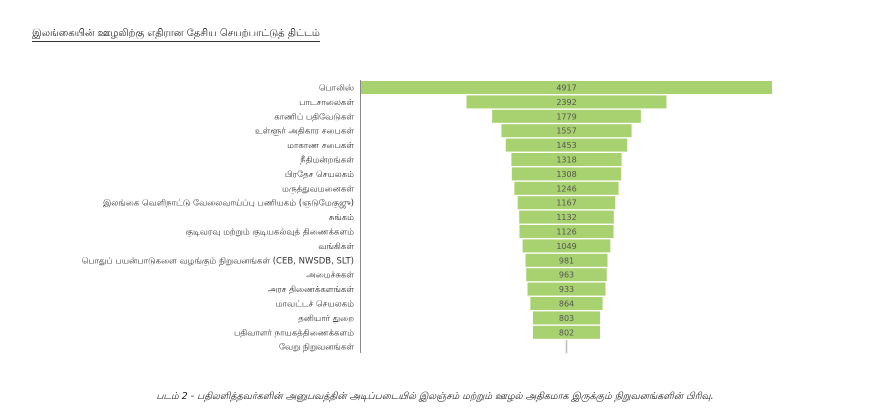 Image resolution: width=870 pixels, height=420 pixels. What do you see at coordinates (317, 348) in the screenshot?
I see `category-label: வேறு நிறுவனங்கள்` at bounding box center [317, 348].